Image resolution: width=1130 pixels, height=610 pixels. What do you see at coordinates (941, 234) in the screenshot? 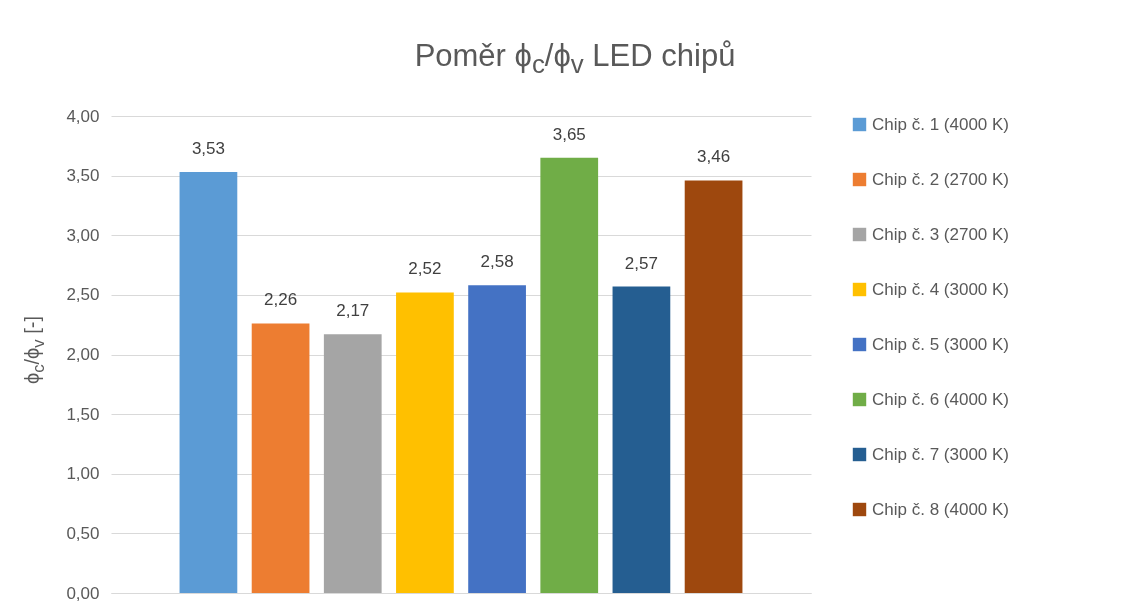
I see `legend-label: Chip č. 3 (2700 K)` at bounding box center [941, 234].